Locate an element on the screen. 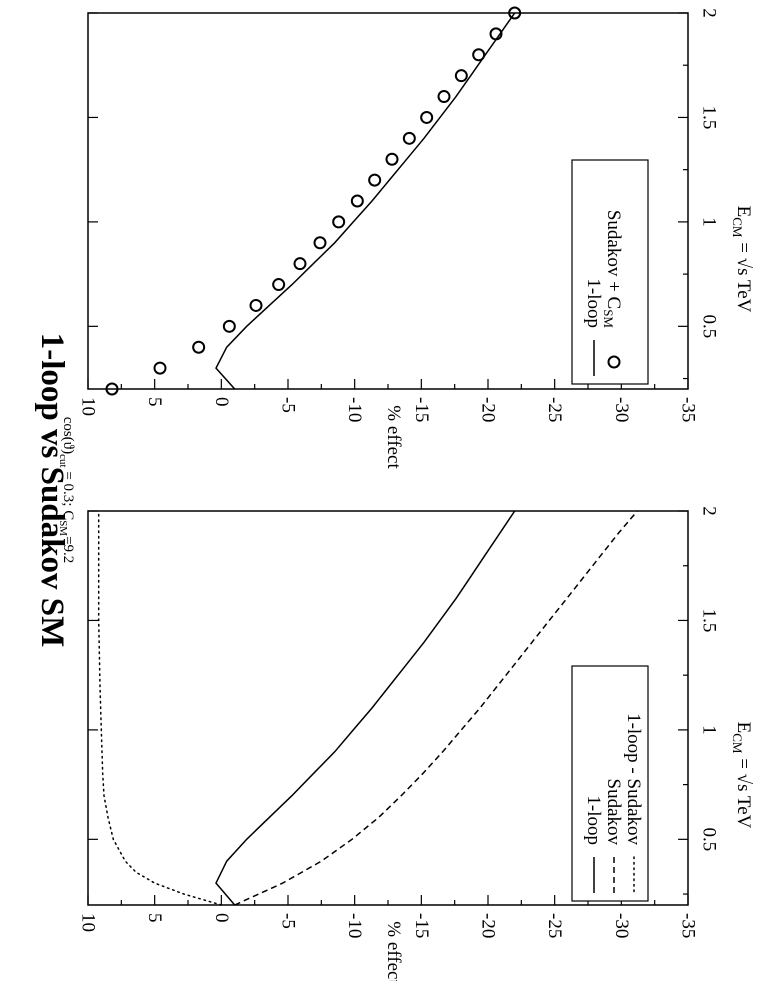 Image resolution: width=761 pixels, height=981 pixels. chart-left-legend-label: Sudakov is located at coordinates (614, 812).